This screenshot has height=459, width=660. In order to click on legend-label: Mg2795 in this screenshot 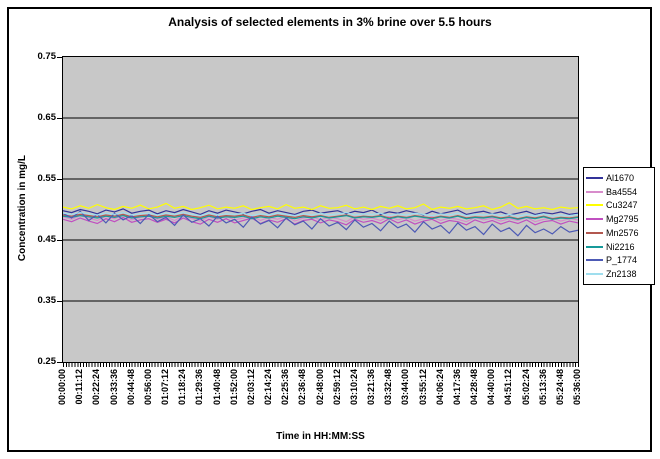, I will do `click(622, 219)`.